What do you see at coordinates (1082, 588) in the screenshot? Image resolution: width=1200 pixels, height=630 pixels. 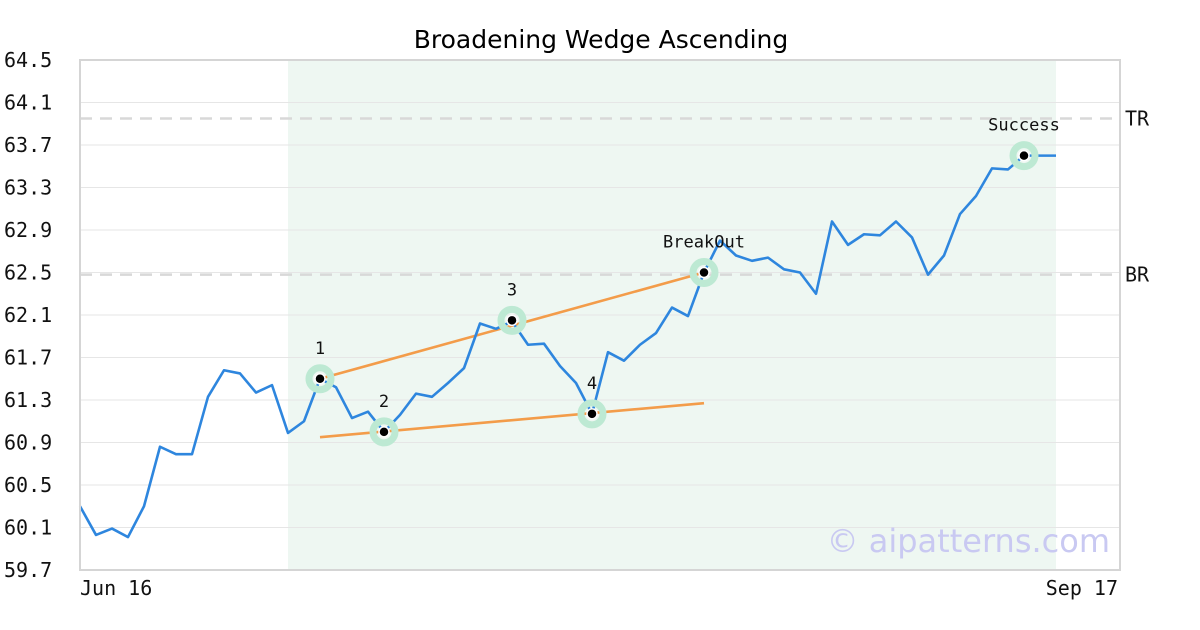 I see `x-tick-end: Sep 17` at bounding box center [1082, 588].